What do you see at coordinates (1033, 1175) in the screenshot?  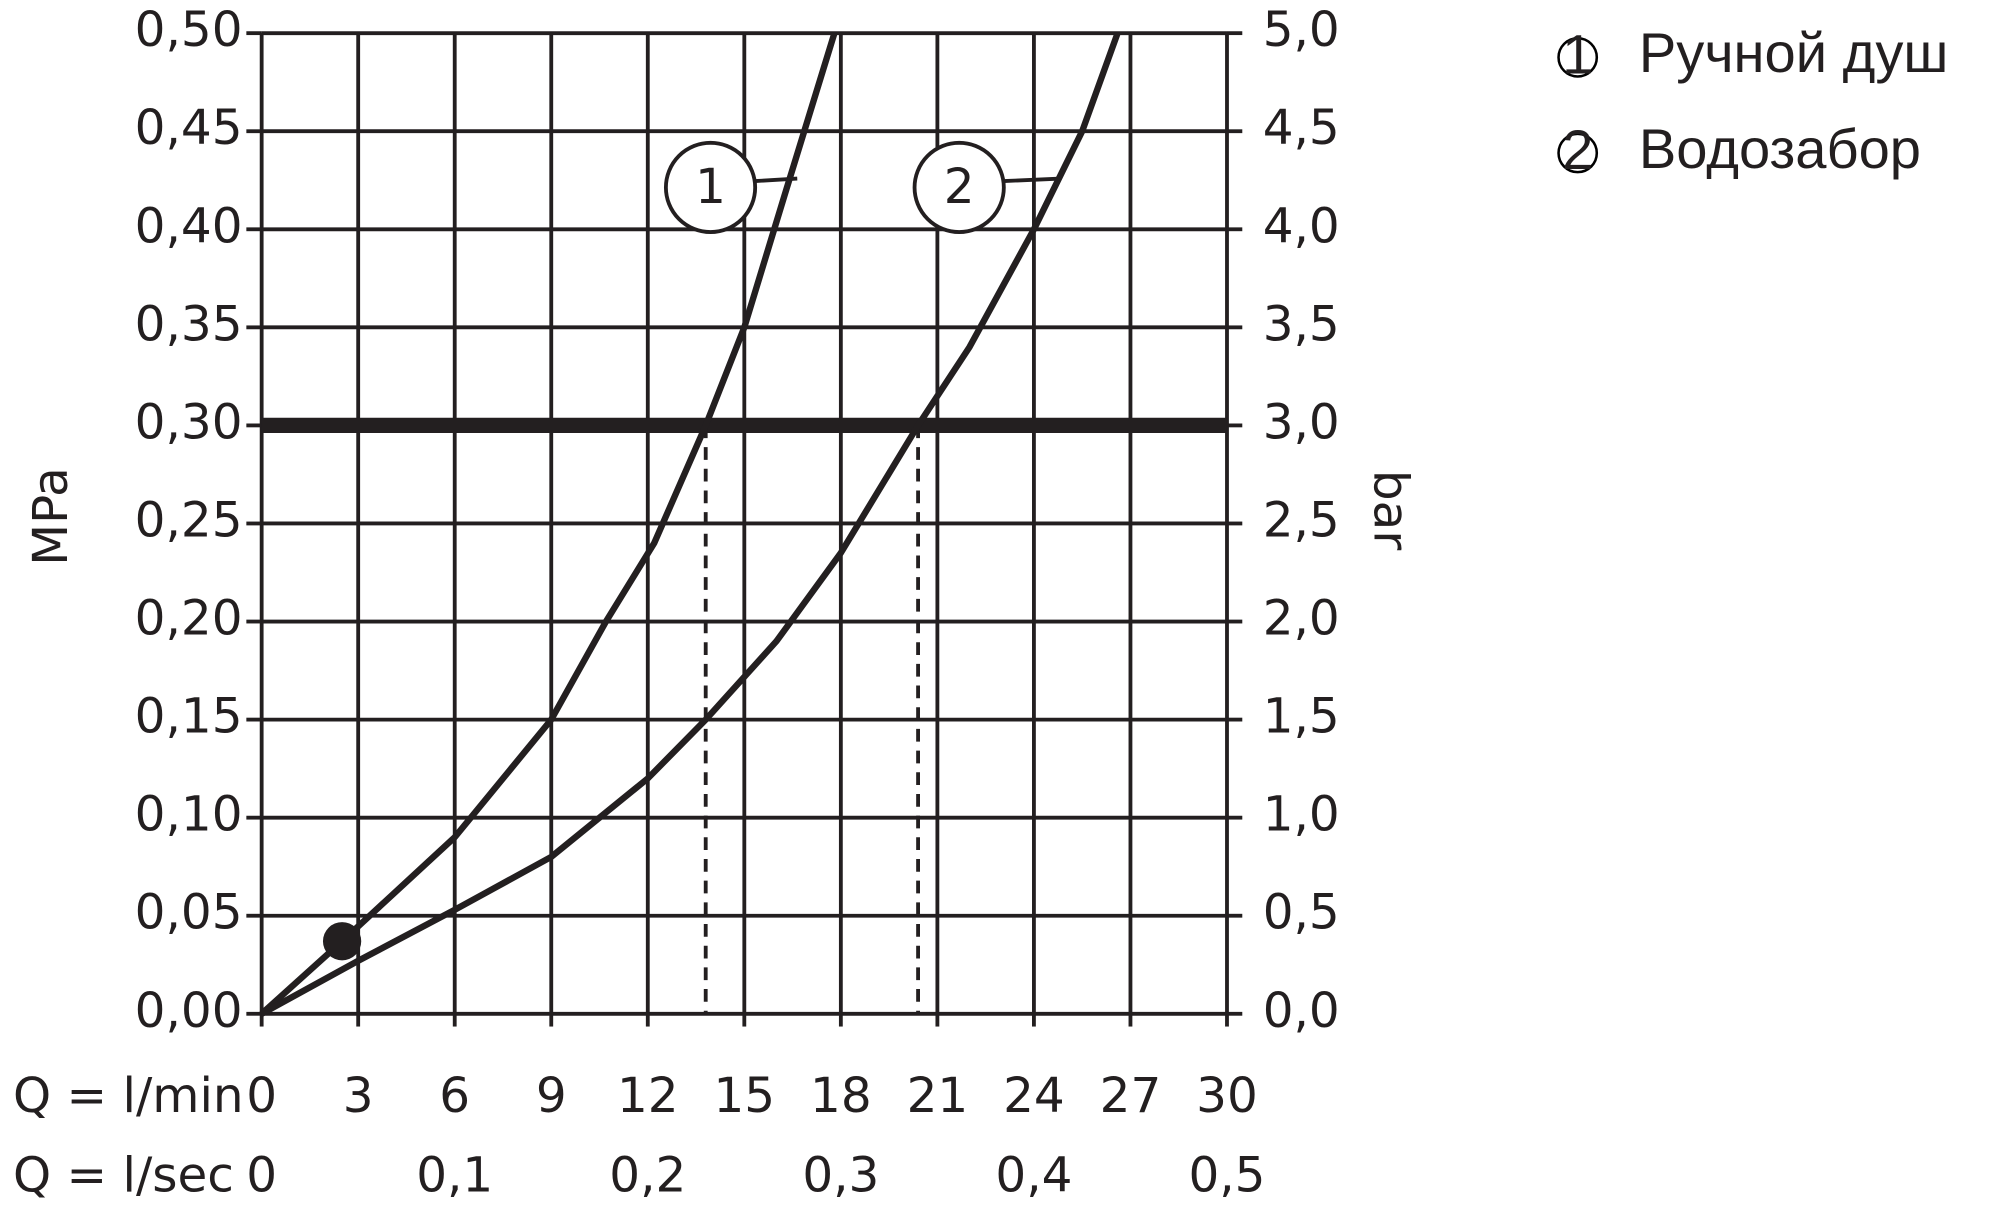 I see `x2-tick-label: 0,4` at bounding box center [1033, 1175].